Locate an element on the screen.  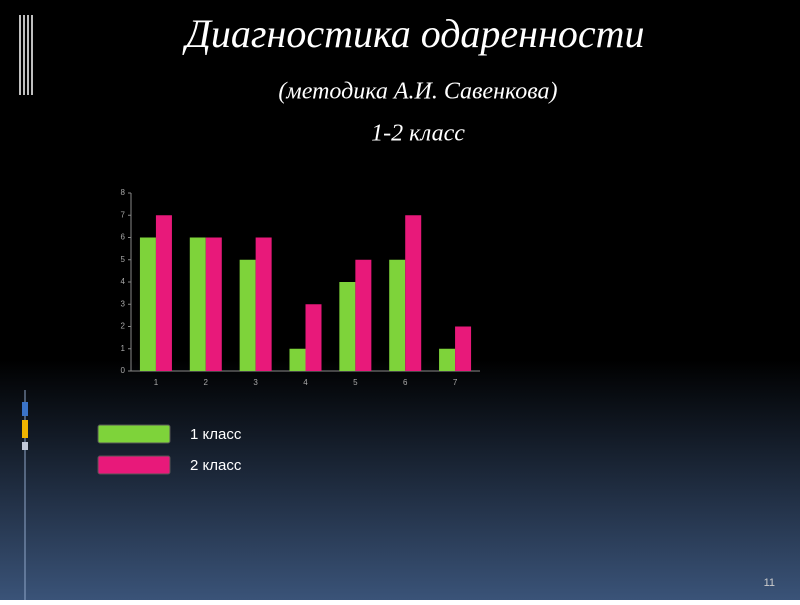
legend-label: 2 класс is located at coordinates (216, 465).